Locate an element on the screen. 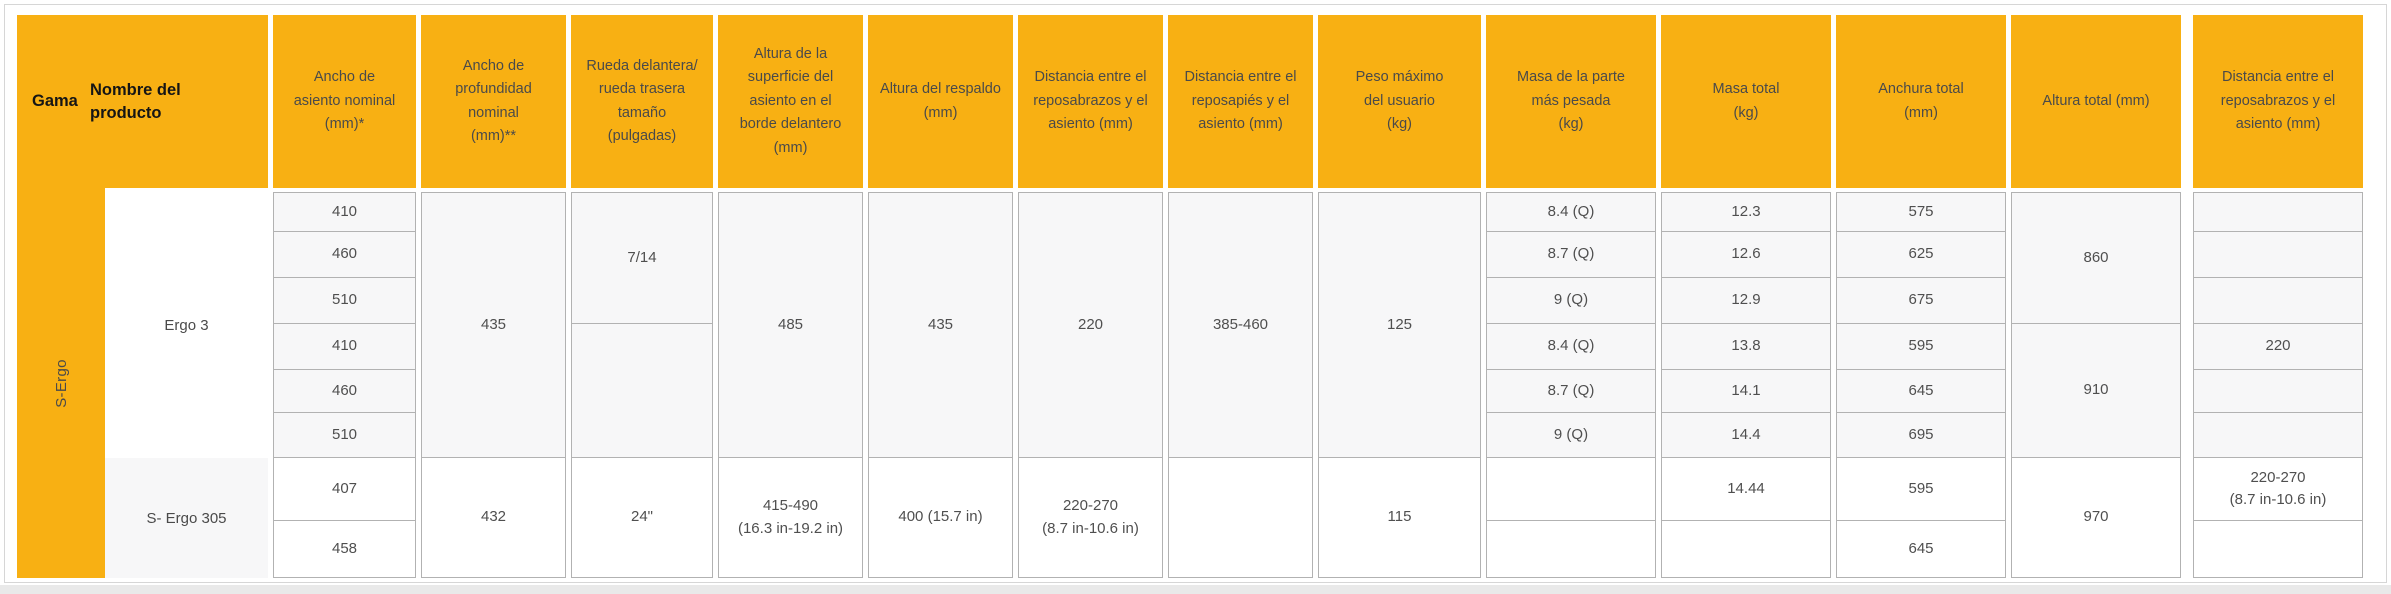 This screenshot has height=594, width=2391. cell-max-weight-ergo3: 125 is located at coordinates (1399, 325).